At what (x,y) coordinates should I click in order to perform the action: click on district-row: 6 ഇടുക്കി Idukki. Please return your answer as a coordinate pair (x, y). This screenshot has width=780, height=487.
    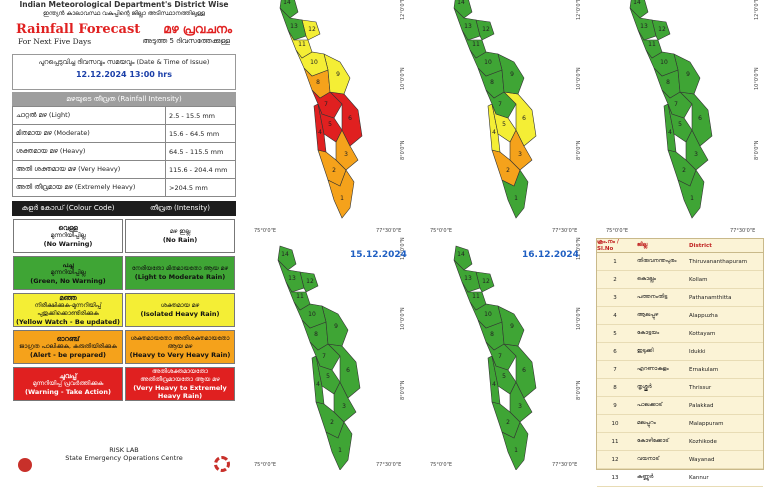
    Looking at the image, I should click on (680, 352).